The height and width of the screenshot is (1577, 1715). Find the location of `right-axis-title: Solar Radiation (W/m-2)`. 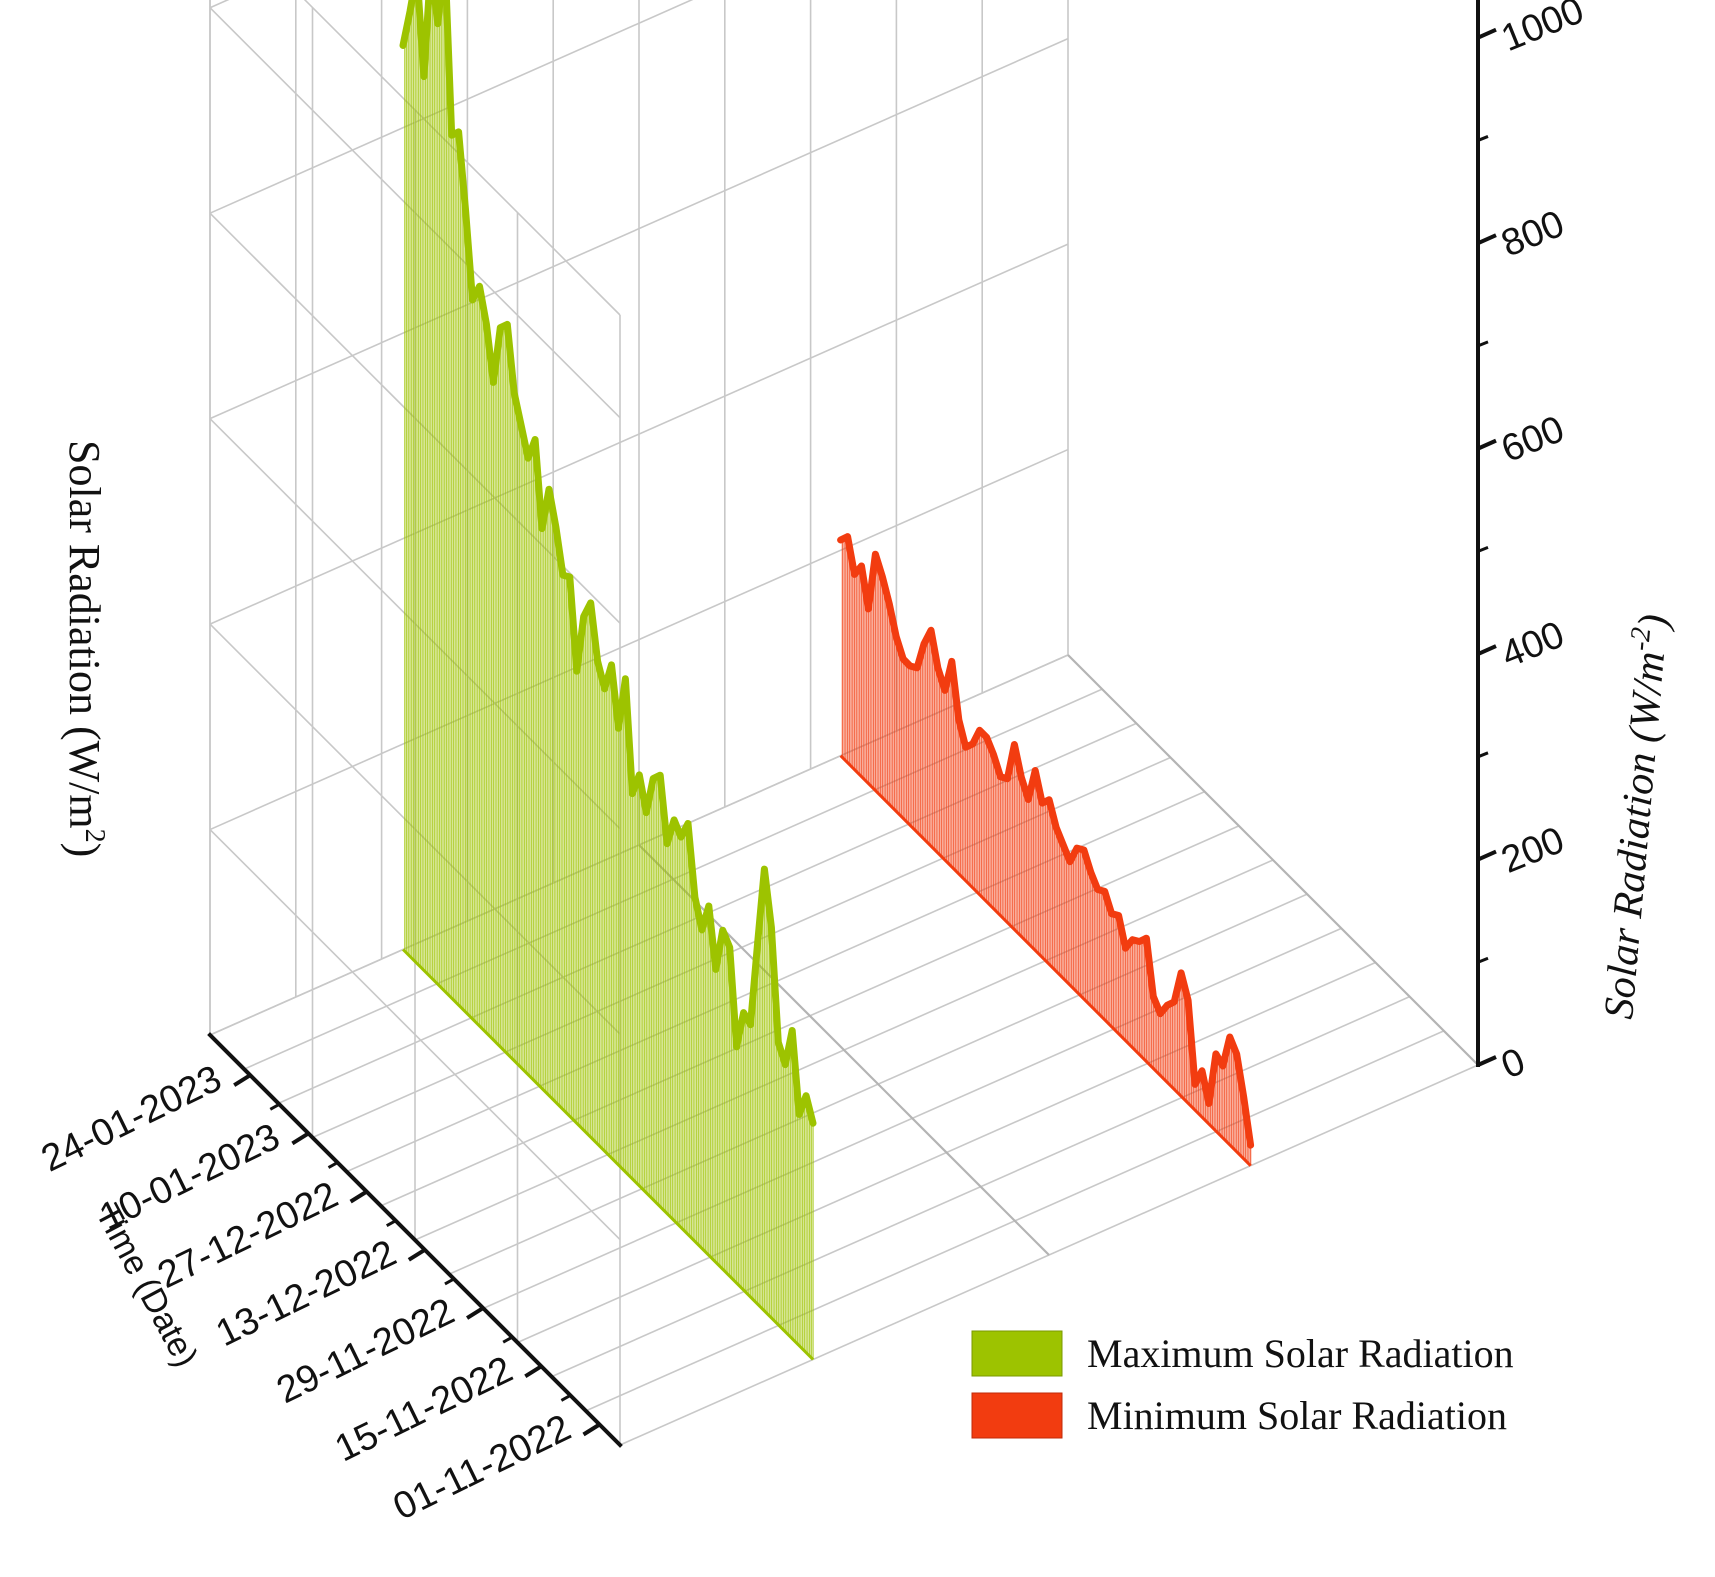

right-axis-title: Solar Radiation (W/m-2) is located at coordinates (1634, 816).